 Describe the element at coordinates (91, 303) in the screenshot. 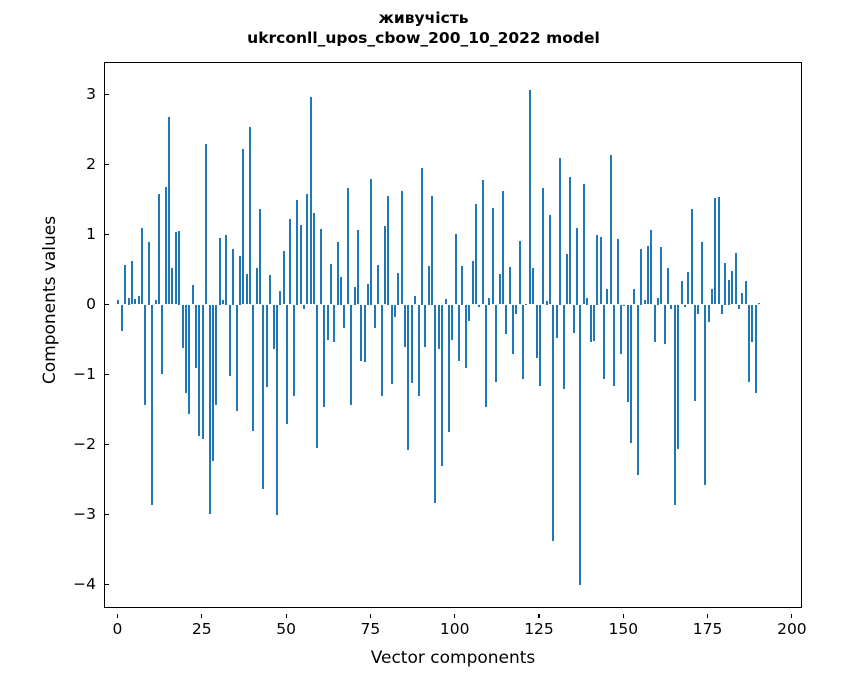

I see `y-tick-label: 0` at that location.